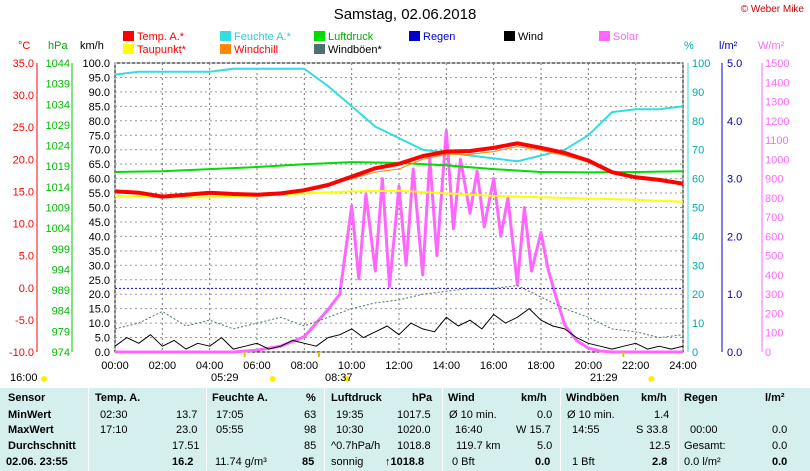 This screenshot has height=471, width=810. I want to click on tick-temp: 30.0, so click(23, 96).